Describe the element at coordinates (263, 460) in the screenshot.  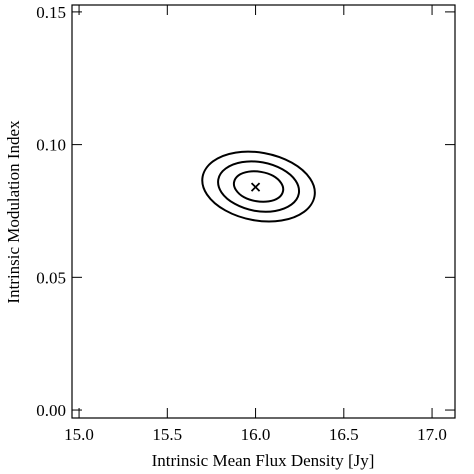
I see `x-axis-label: Intrinsic Mean Flux Density [Jy]` at that location.